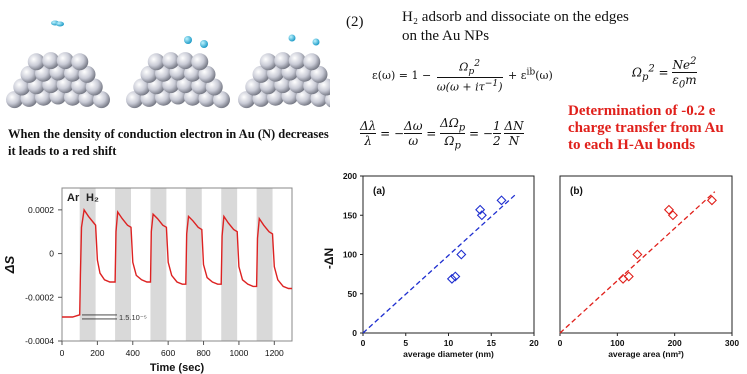  Describe the element at coordinates (576, 191) in the screenshot. I see `panel-label: (b)` at that location.